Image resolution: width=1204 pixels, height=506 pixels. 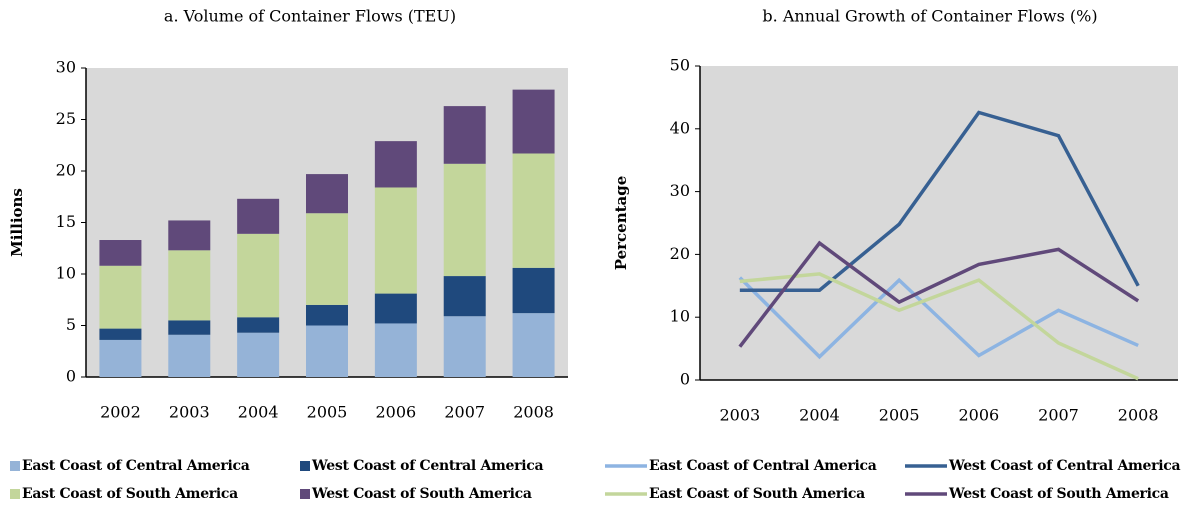 What do you see at coordinates (310, 16) in the screenshot?
I see `chart-title: a. Volume of Container Flows (TEU)` at bounding box center [310, 16].